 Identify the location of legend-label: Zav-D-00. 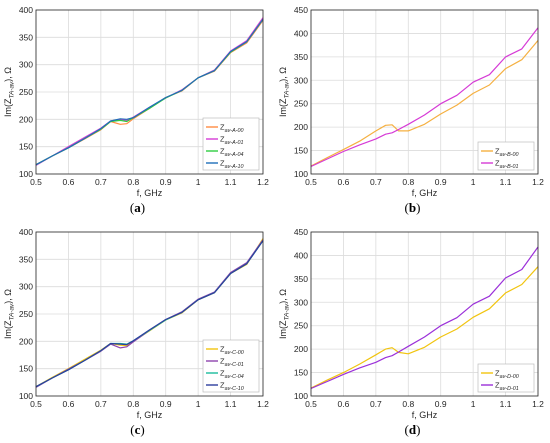
(507, 374).